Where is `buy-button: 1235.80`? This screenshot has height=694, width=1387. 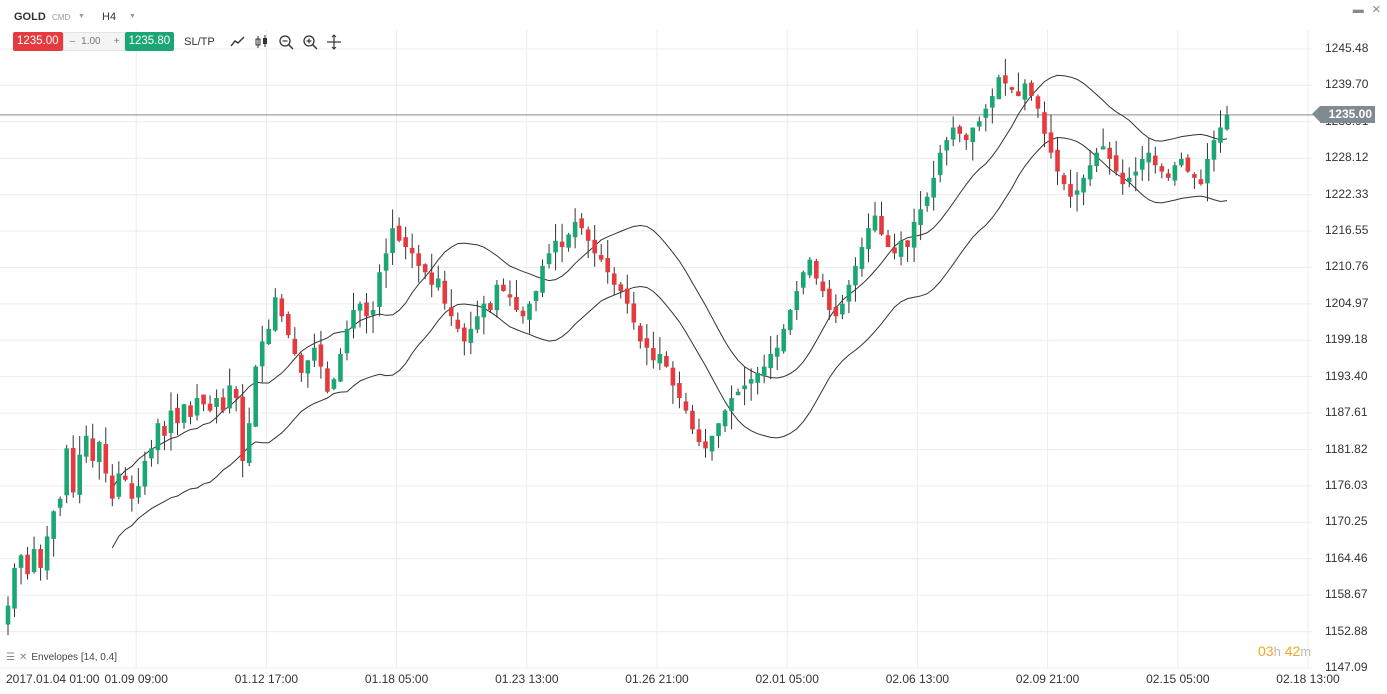
buy-button: 1235.80 is located at coordinates (149, 41).